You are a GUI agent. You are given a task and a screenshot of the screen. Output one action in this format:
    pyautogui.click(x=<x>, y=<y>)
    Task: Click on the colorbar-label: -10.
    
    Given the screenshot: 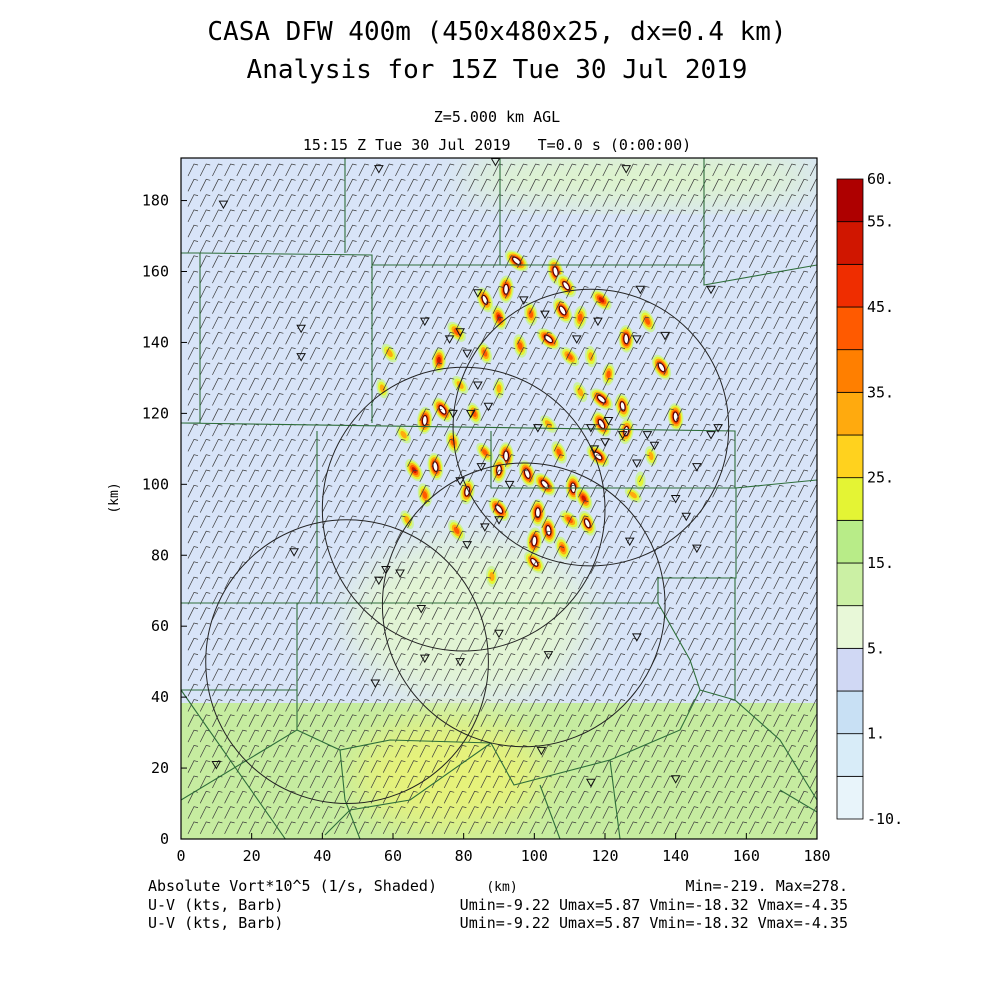 What is the action you would take?
    pyautogui.click(x=885, y=819)
    